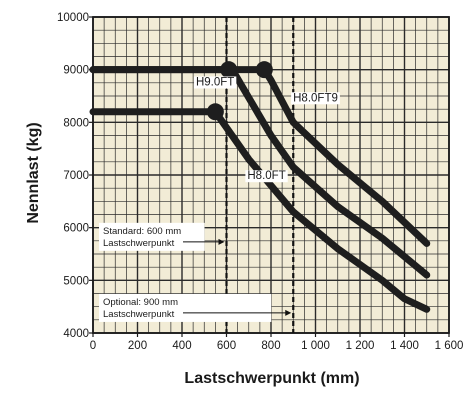 This screenshot has width=466, height=394. What do you see at coordinates (140, 302) in the screenshot?
I see `annotation-text: Optional: 900 mm` at bounding box center [140, 302].